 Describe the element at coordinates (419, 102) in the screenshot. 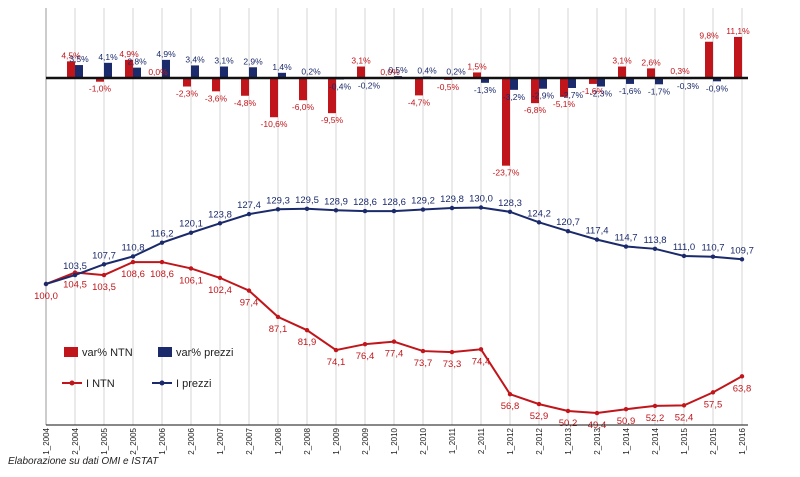

I see `bar-label: -4,7%` at that location.